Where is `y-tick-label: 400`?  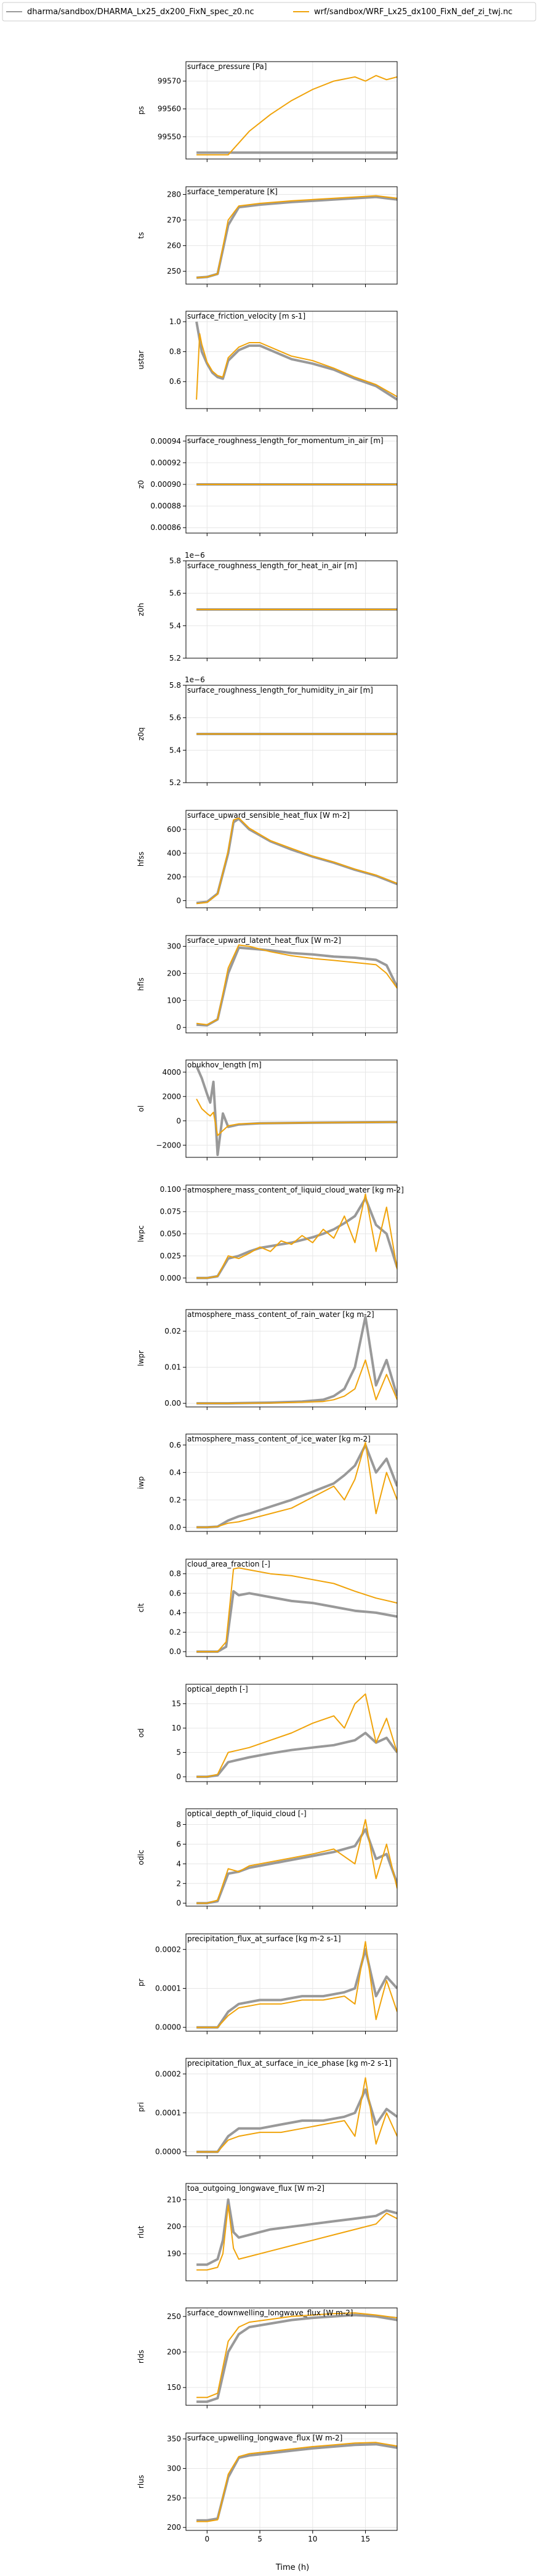 y-tick-label: 400 is located at coordinates (174, 853).